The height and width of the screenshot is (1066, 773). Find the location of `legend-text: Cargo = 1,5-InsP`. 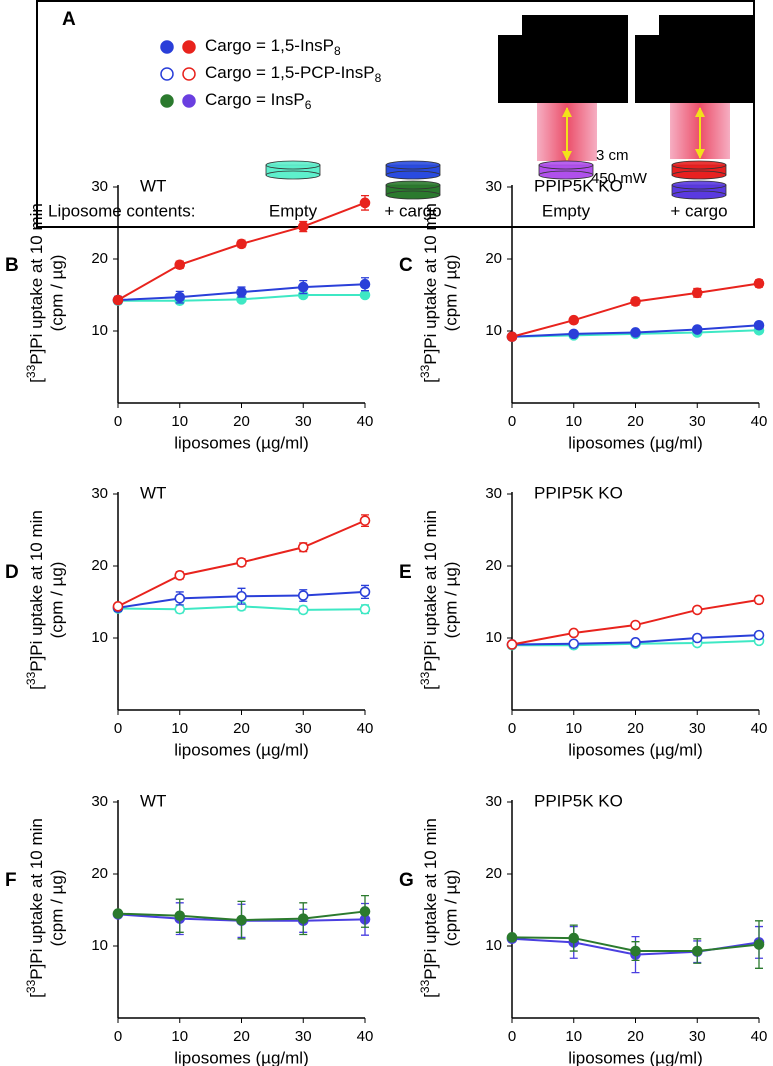

legend-text: Cargo = 1,5-InsP is located at coordinates (269, 45).